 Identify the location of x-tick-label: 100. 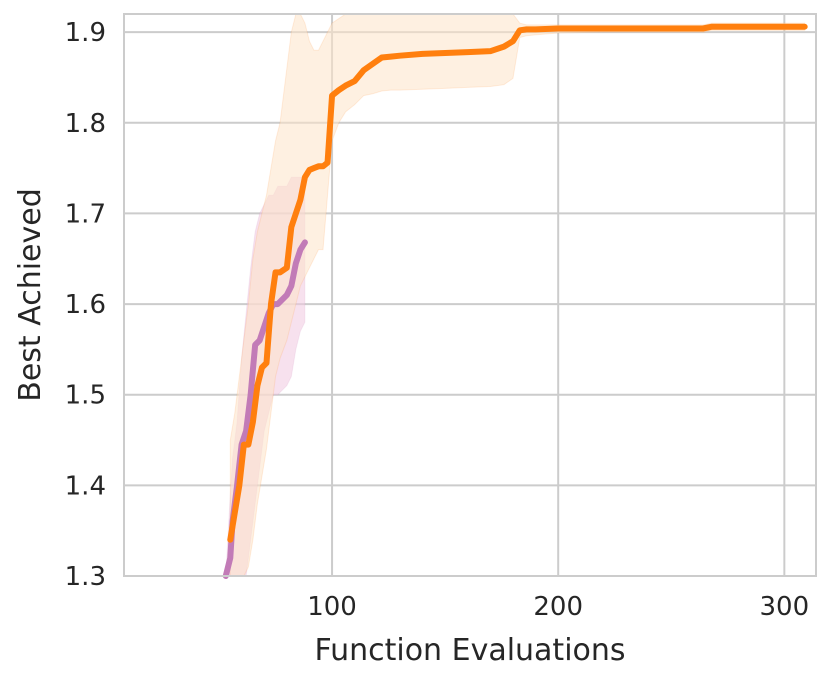
(332, 607).